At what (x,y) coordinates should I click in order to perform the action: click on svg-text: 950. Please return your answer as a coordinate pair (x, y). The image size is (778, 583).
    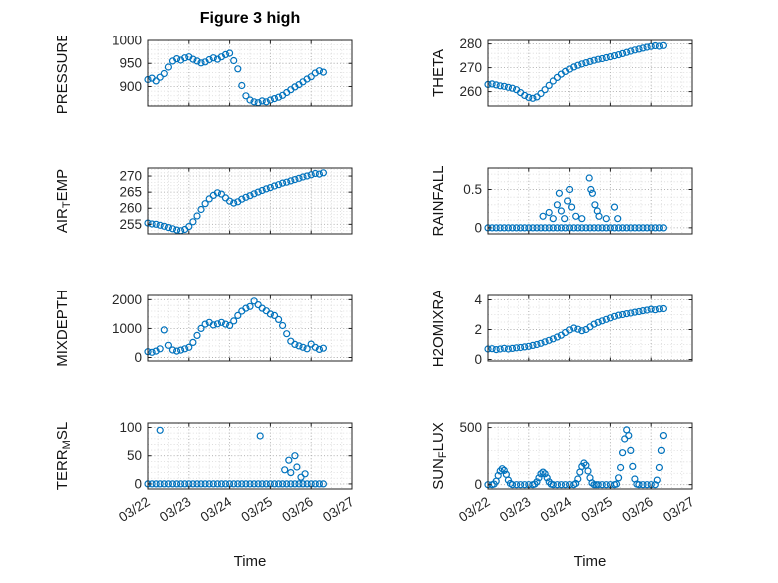
    Looking at the image, I should click on (130, 63).